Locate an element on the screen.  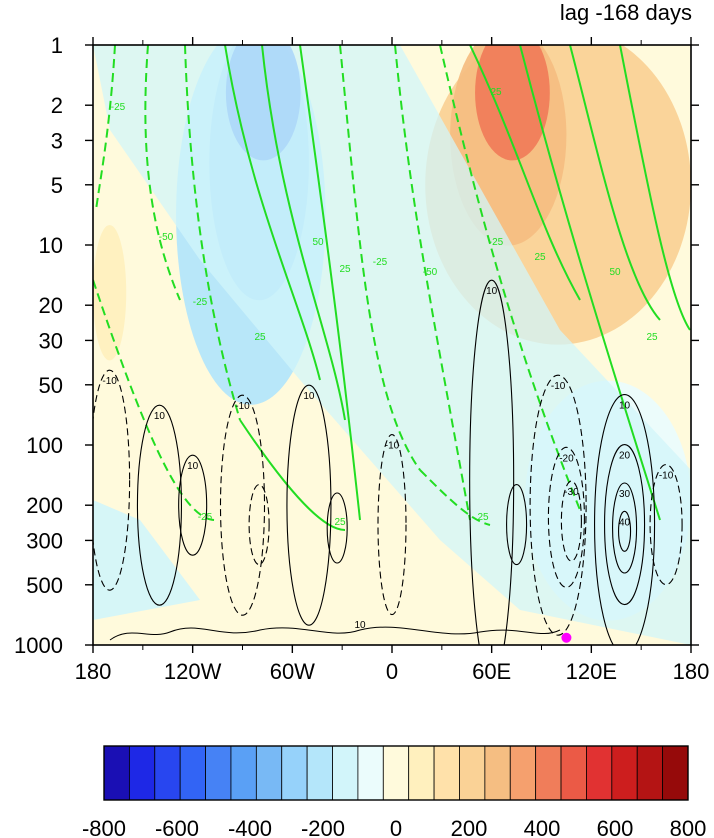
y-tick-label-4: 10 is located at coordinates (51, 245).